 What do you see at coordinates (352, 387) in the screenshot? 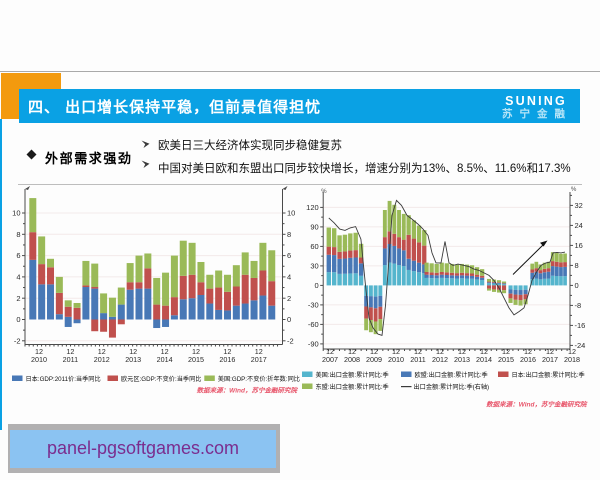
I see `svg-text: 东盟:出口金额:累计同比:季` at bounding box center [352, 387].